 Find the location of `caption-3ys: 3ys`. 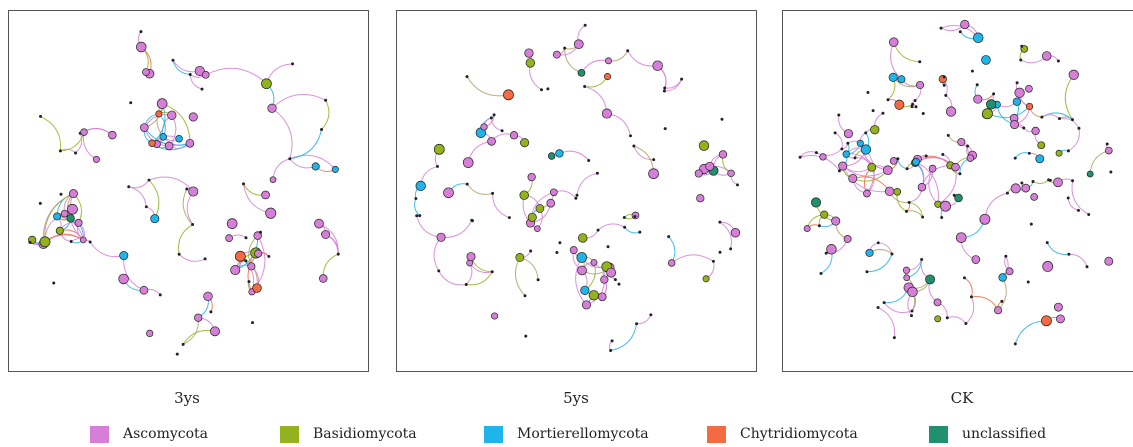

caption-3ys: 3ys is located at coordinates (187, 398).